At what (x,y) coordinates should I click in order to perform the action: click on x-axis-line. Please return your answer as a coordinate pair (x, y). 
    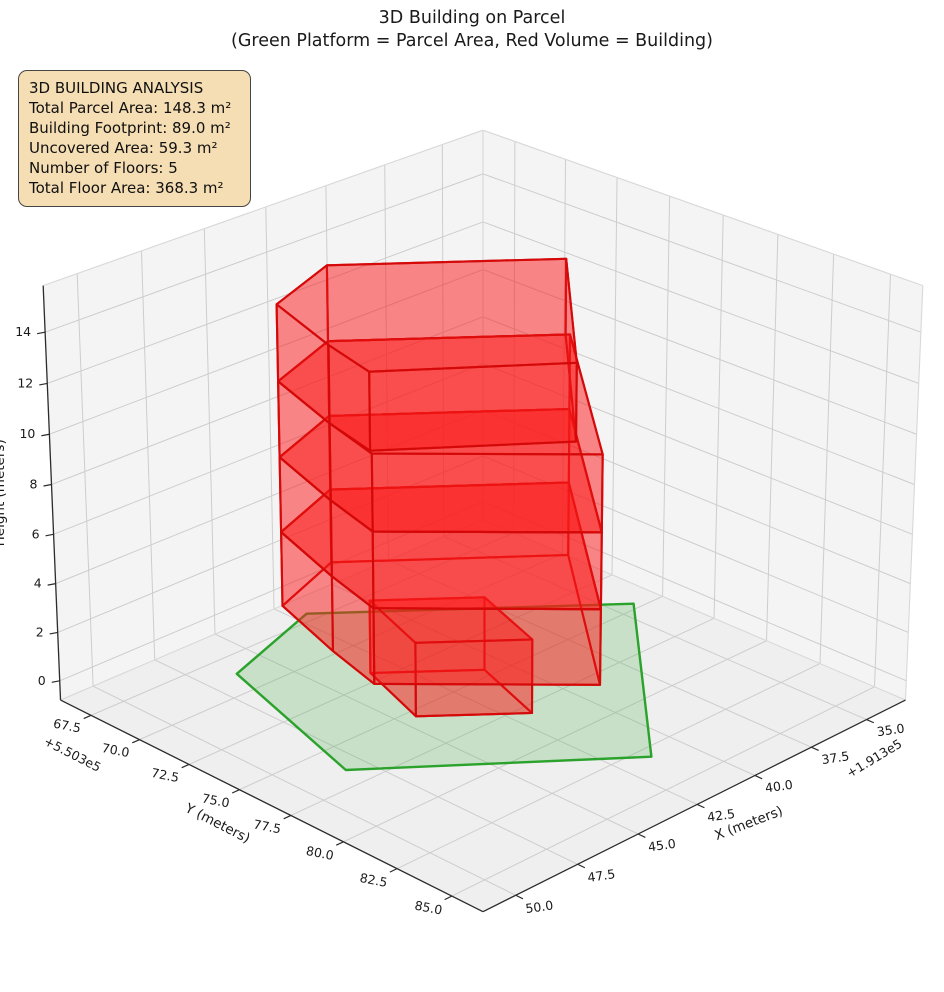
    Looking at the image, I should click on (694, 806).